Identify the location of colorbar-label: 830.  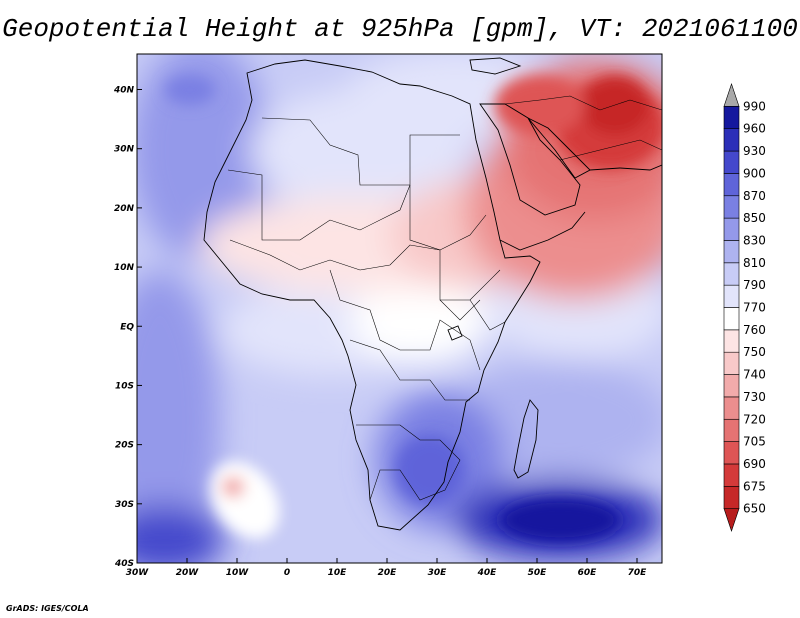
(754, 240).